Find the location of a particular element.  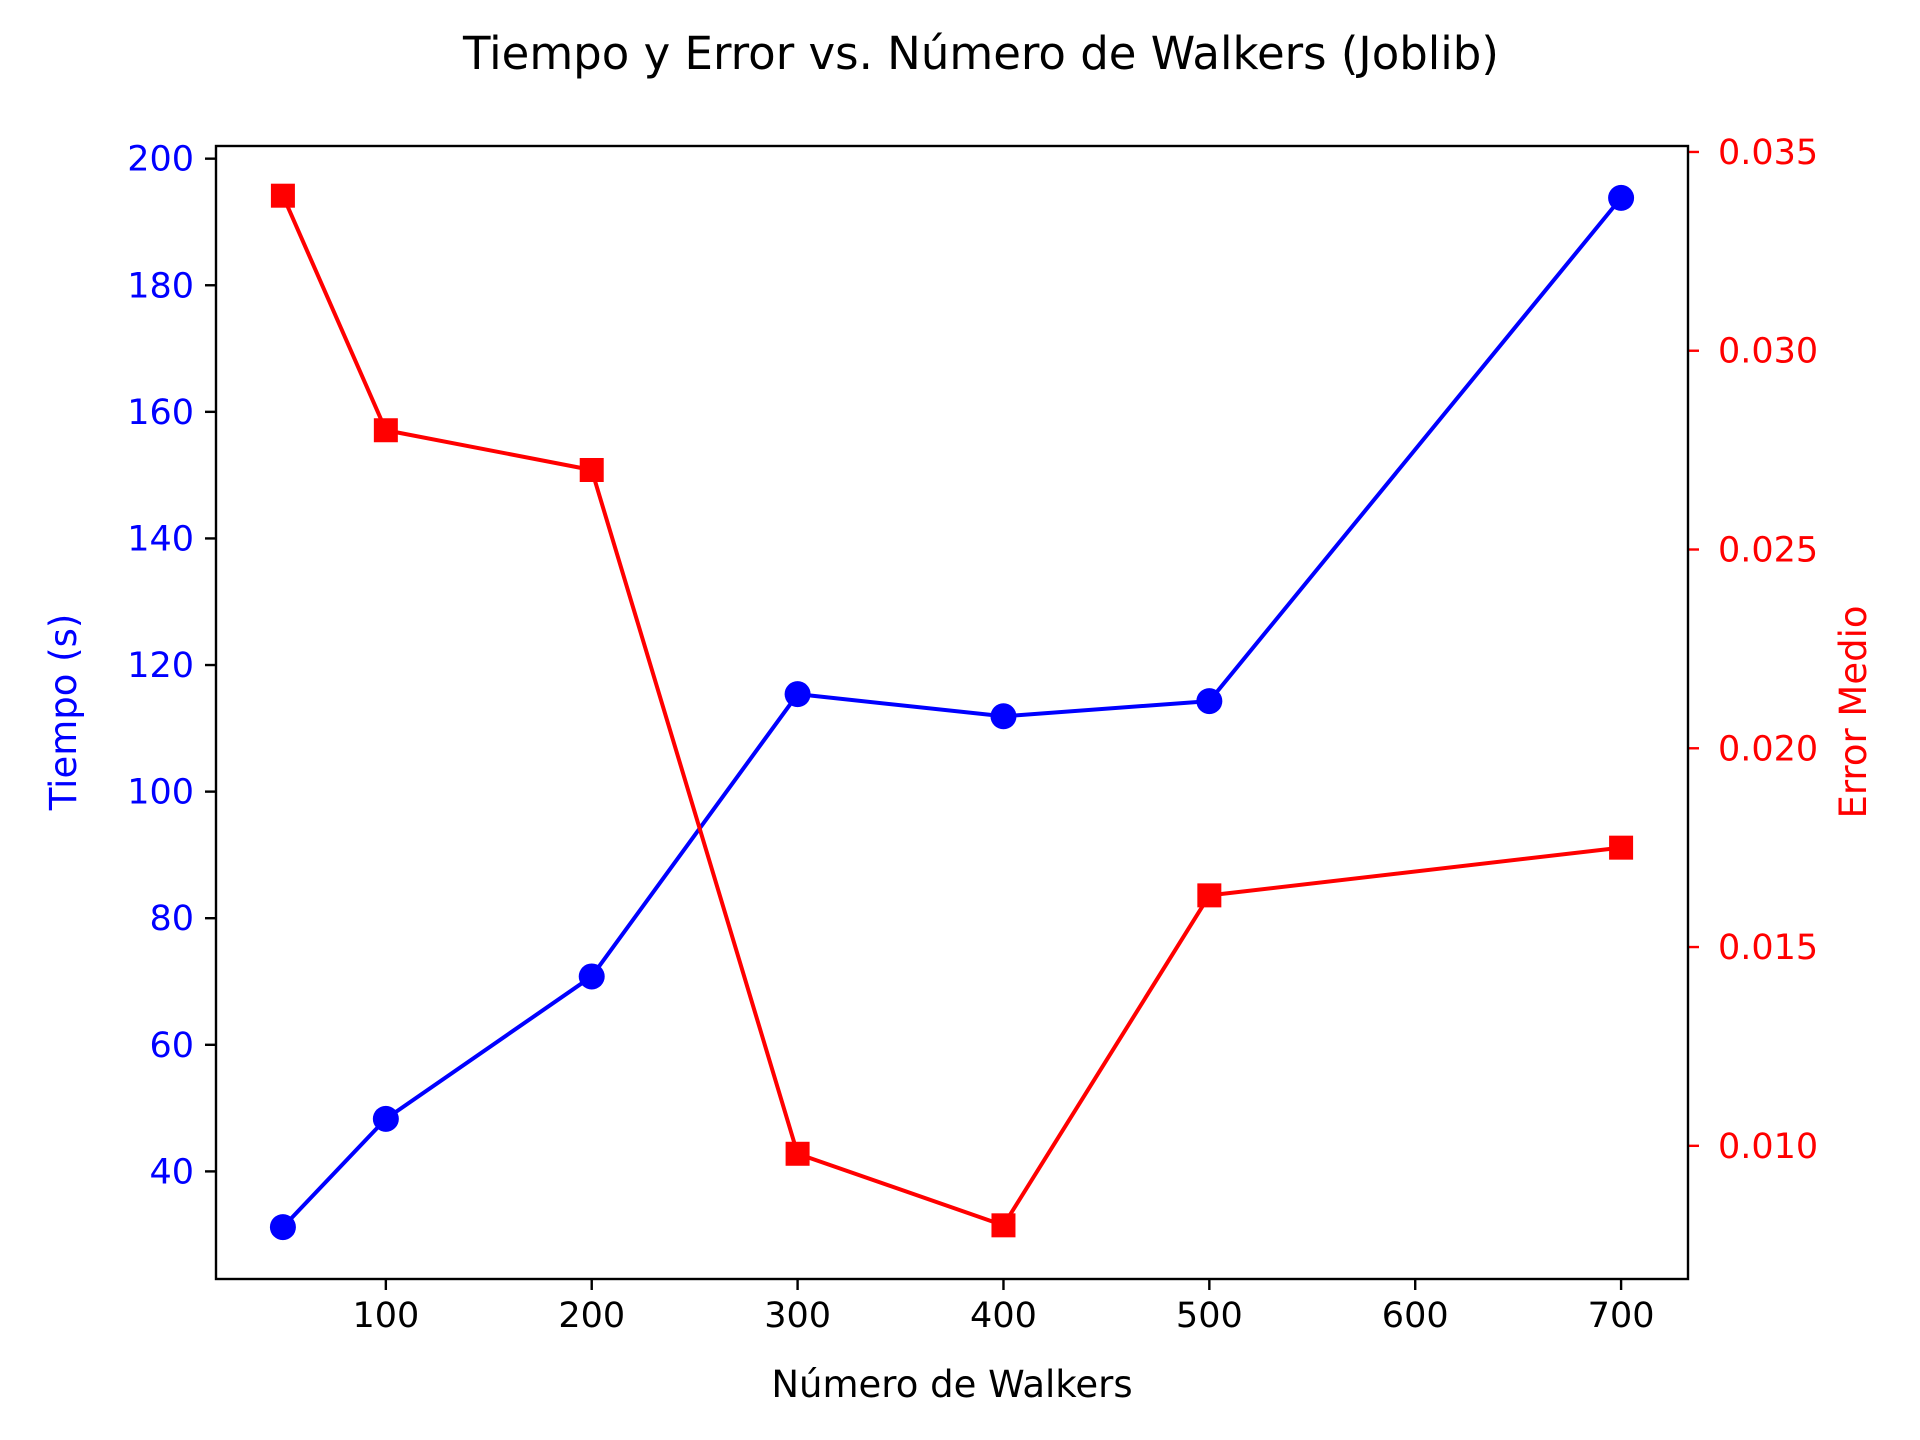

x-axis-ticks: 100 200 300 400 500 600 700 is located at coordinates (1003, 1307).